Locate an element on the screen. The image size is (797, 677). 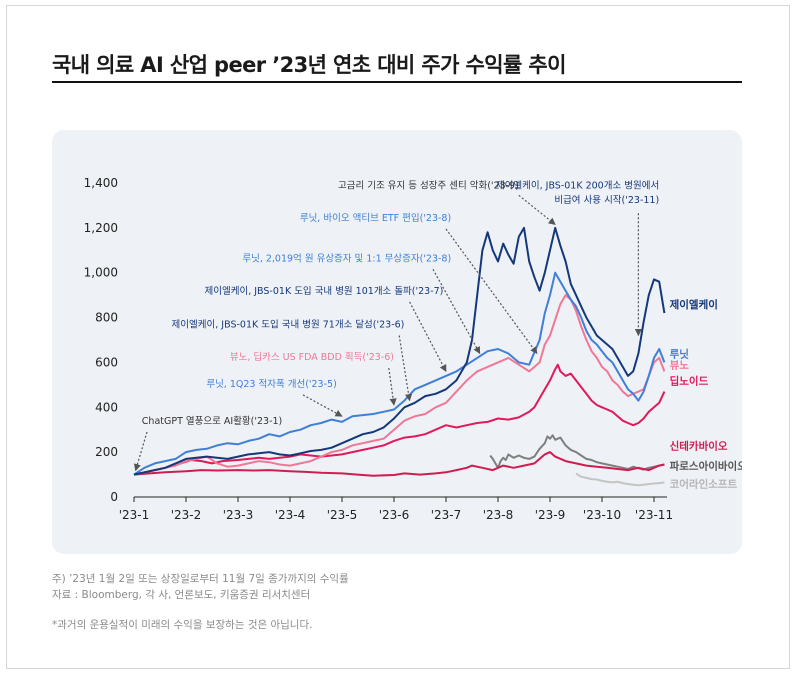
y-tick-label: 0 is located at coordinates (114, 497).